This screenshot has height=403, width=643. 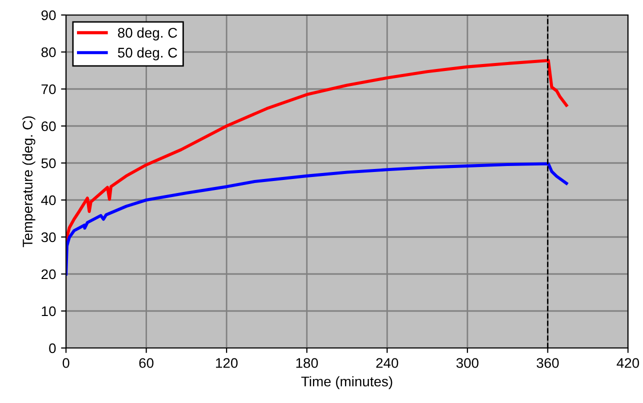 What do you see at coordinates (48, 163) in the screenshot?
I see `y-tick-label: 50` at bounding box center [48, 163].